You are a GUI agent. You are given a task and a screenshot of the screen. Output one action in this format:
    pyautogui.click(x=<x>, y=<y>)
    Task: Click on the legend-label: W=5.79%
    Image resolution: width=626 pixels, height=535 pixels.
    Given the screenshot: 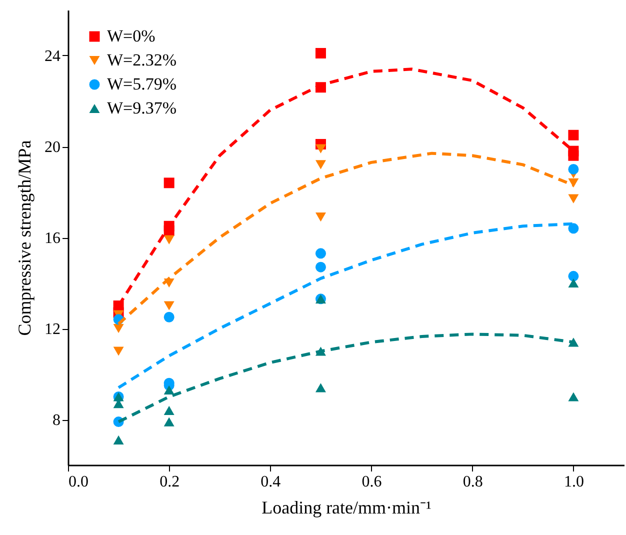 What is the action you would take?
    pyautogui.click(x=142, y=84)
    